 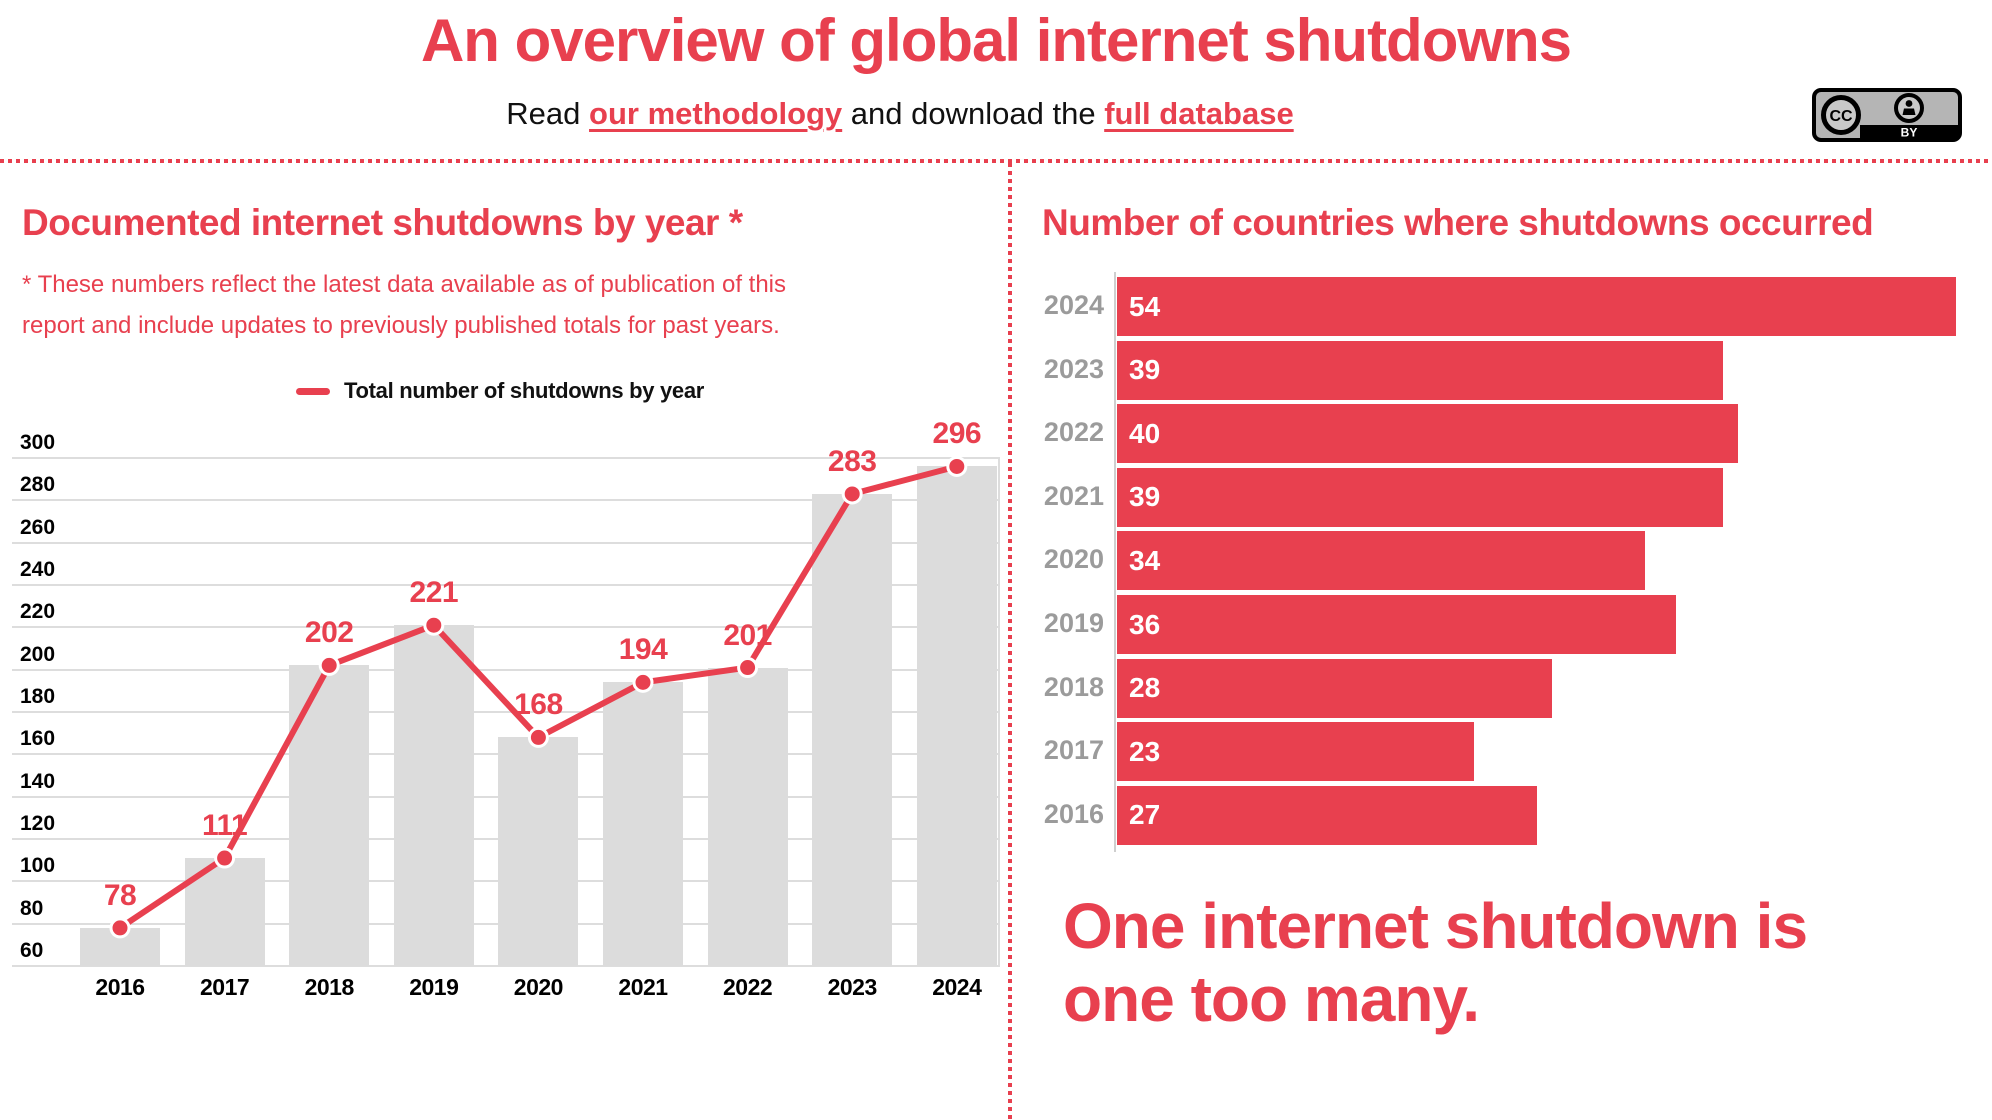 What do you see at coordinates (852, 494) in the screenshot?
I see `data-point-2023` at bounding box center [852, 494].